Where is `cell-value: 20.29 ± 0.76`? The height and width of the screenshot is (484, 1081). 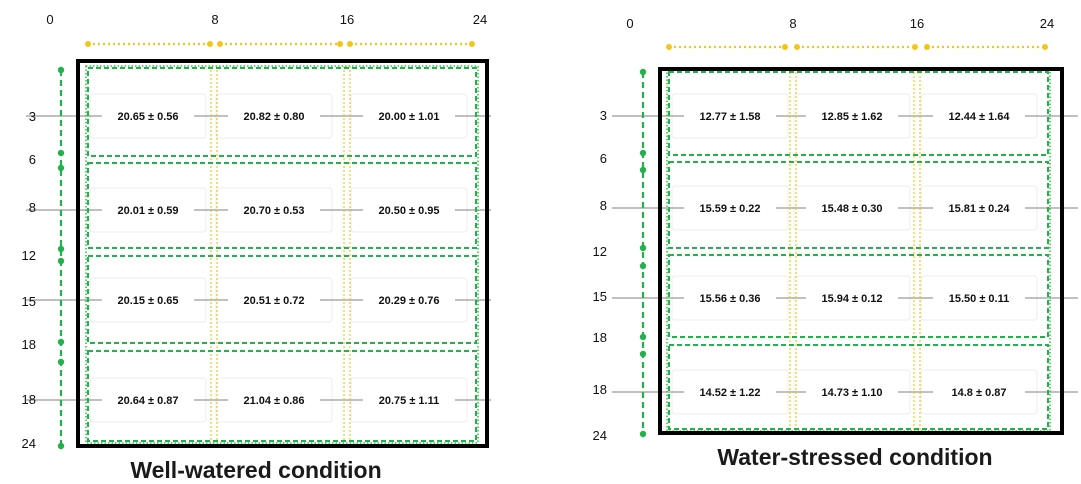 cell-value: 20.29 ± 0.76 is located at coordinates (408, 301).